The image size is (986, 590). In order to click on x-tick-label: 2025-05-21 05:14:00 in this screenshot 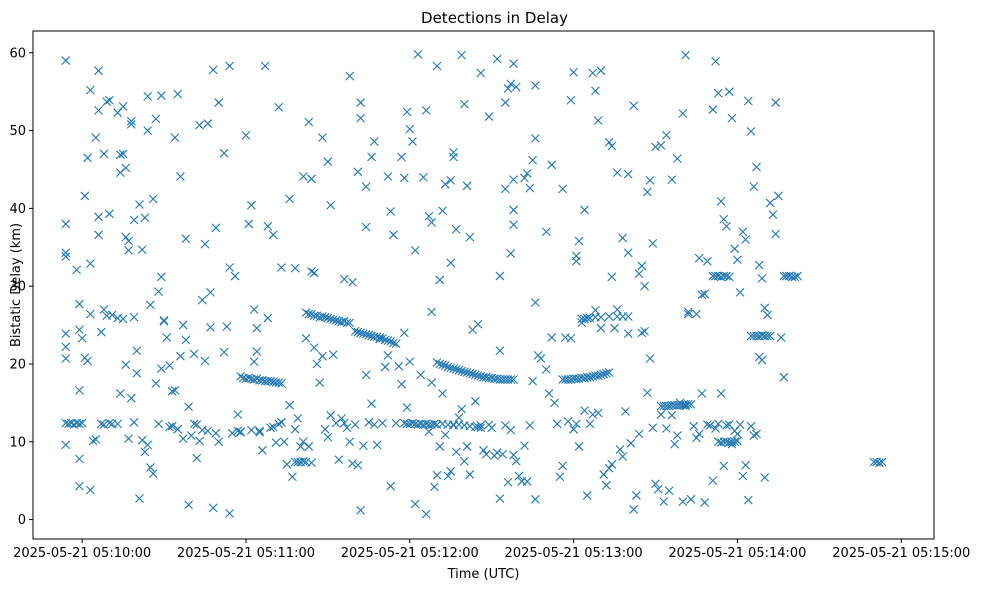, I will do `click(737, 553)`.